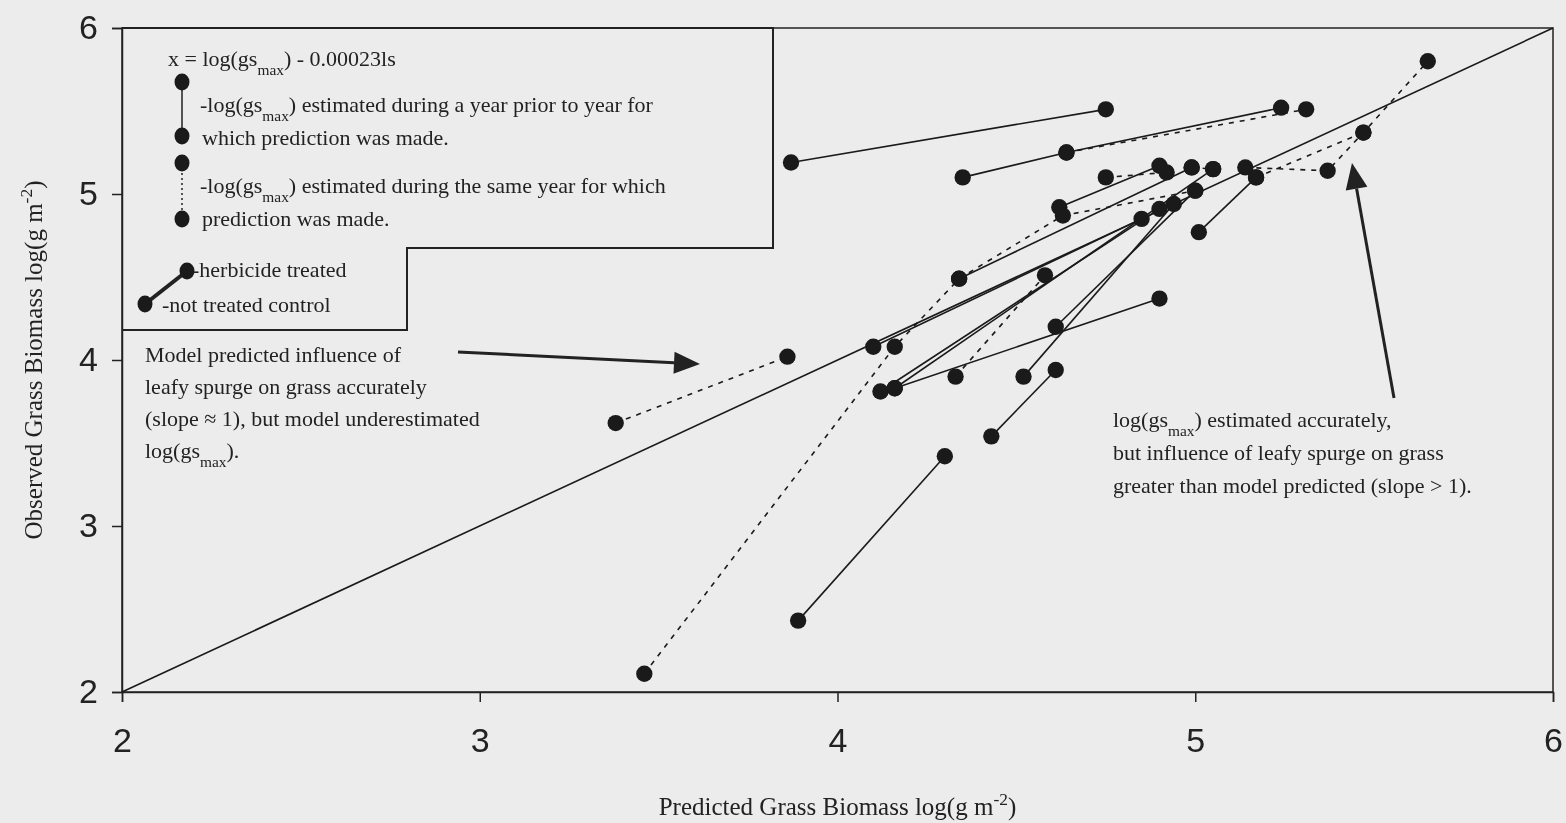  I want to click on annotation: -log(gs$_{max}$) estimated during the same year for which prediction was made., so click(433, 202).